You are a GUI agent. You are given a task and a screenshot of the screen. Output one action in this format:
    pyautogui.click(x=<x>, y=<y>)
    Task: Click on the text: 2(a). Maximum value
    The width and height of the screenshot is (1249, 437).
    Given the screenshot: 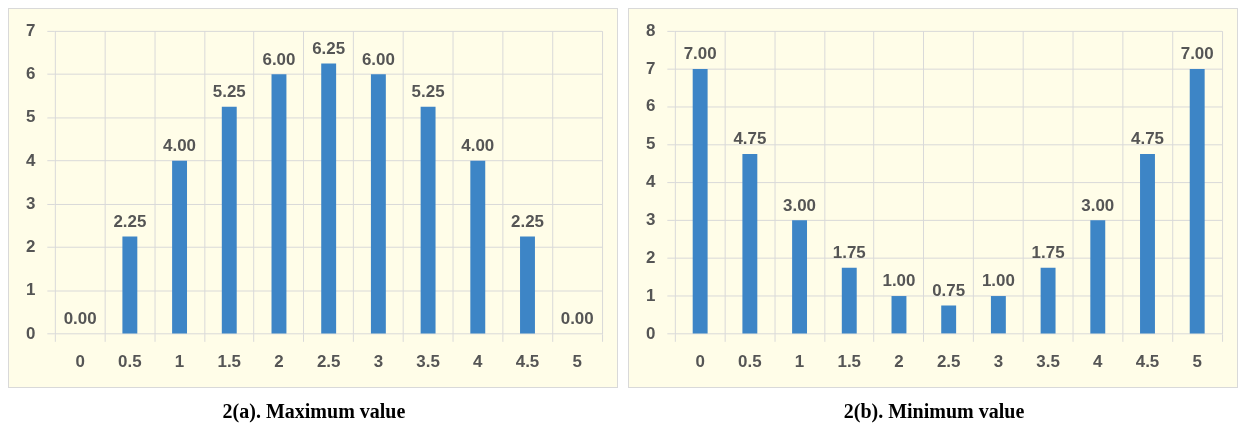 What is the action you would take?
    pyautogui.click(x=314, y=411)
    